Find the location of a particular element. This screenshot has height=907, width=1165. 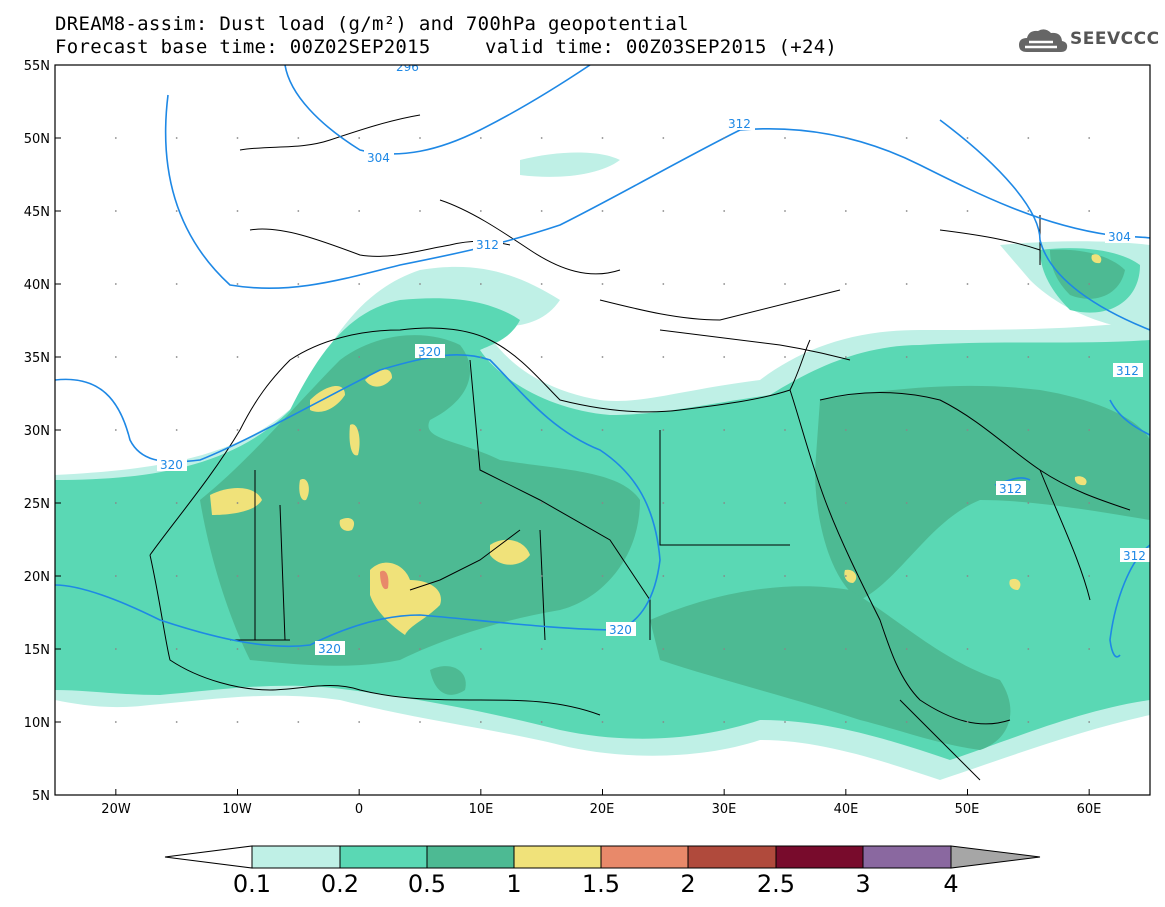

svg-text: 304 is located at coordinates (378, 158).